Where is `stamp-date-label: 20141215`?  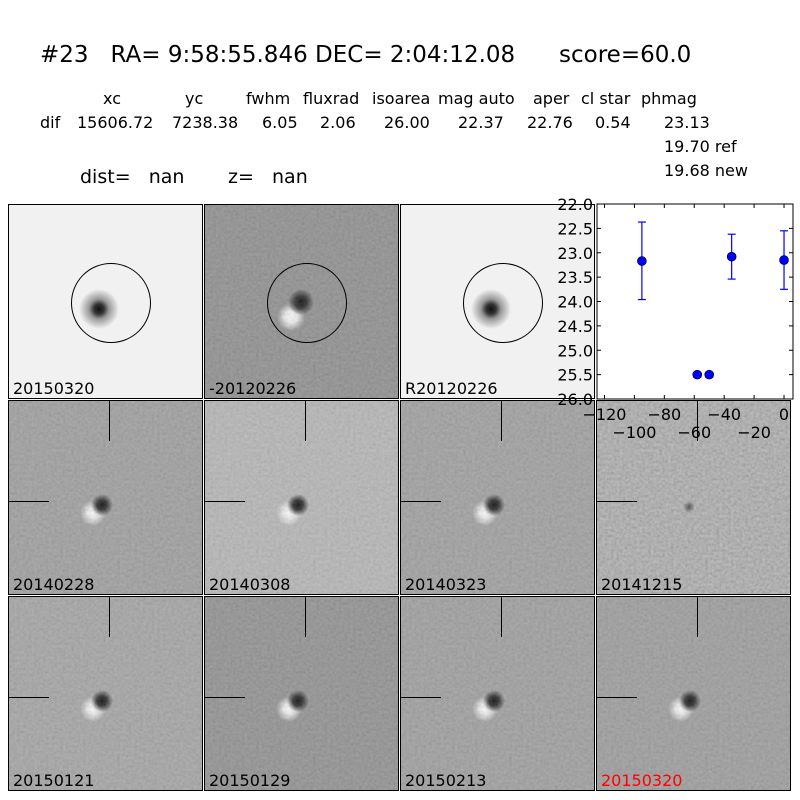 stamp-date-label: 20141215 is located at coordinates (642, 584).